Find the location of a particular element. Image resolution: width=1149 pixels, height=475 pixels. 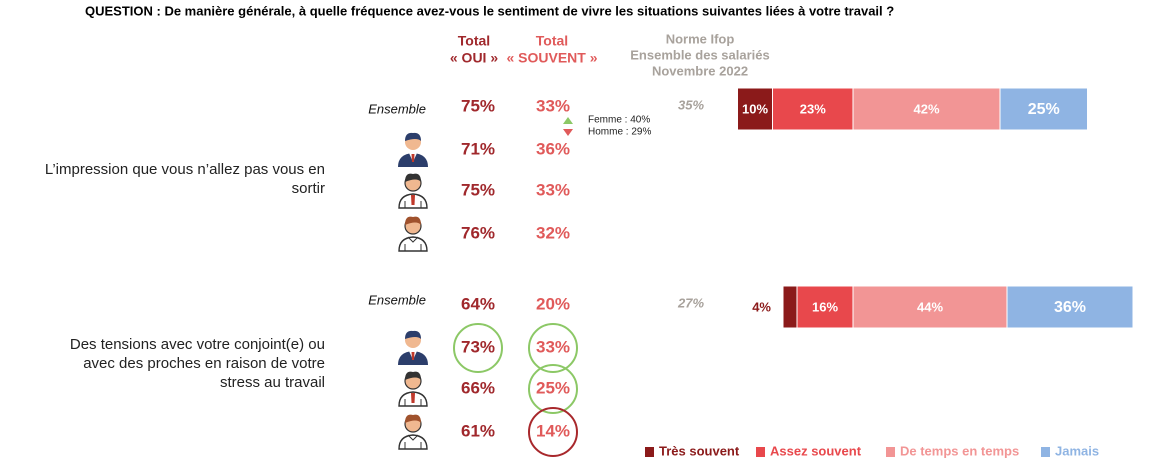

oui-value: 61% is located at coordinates (478, 430).